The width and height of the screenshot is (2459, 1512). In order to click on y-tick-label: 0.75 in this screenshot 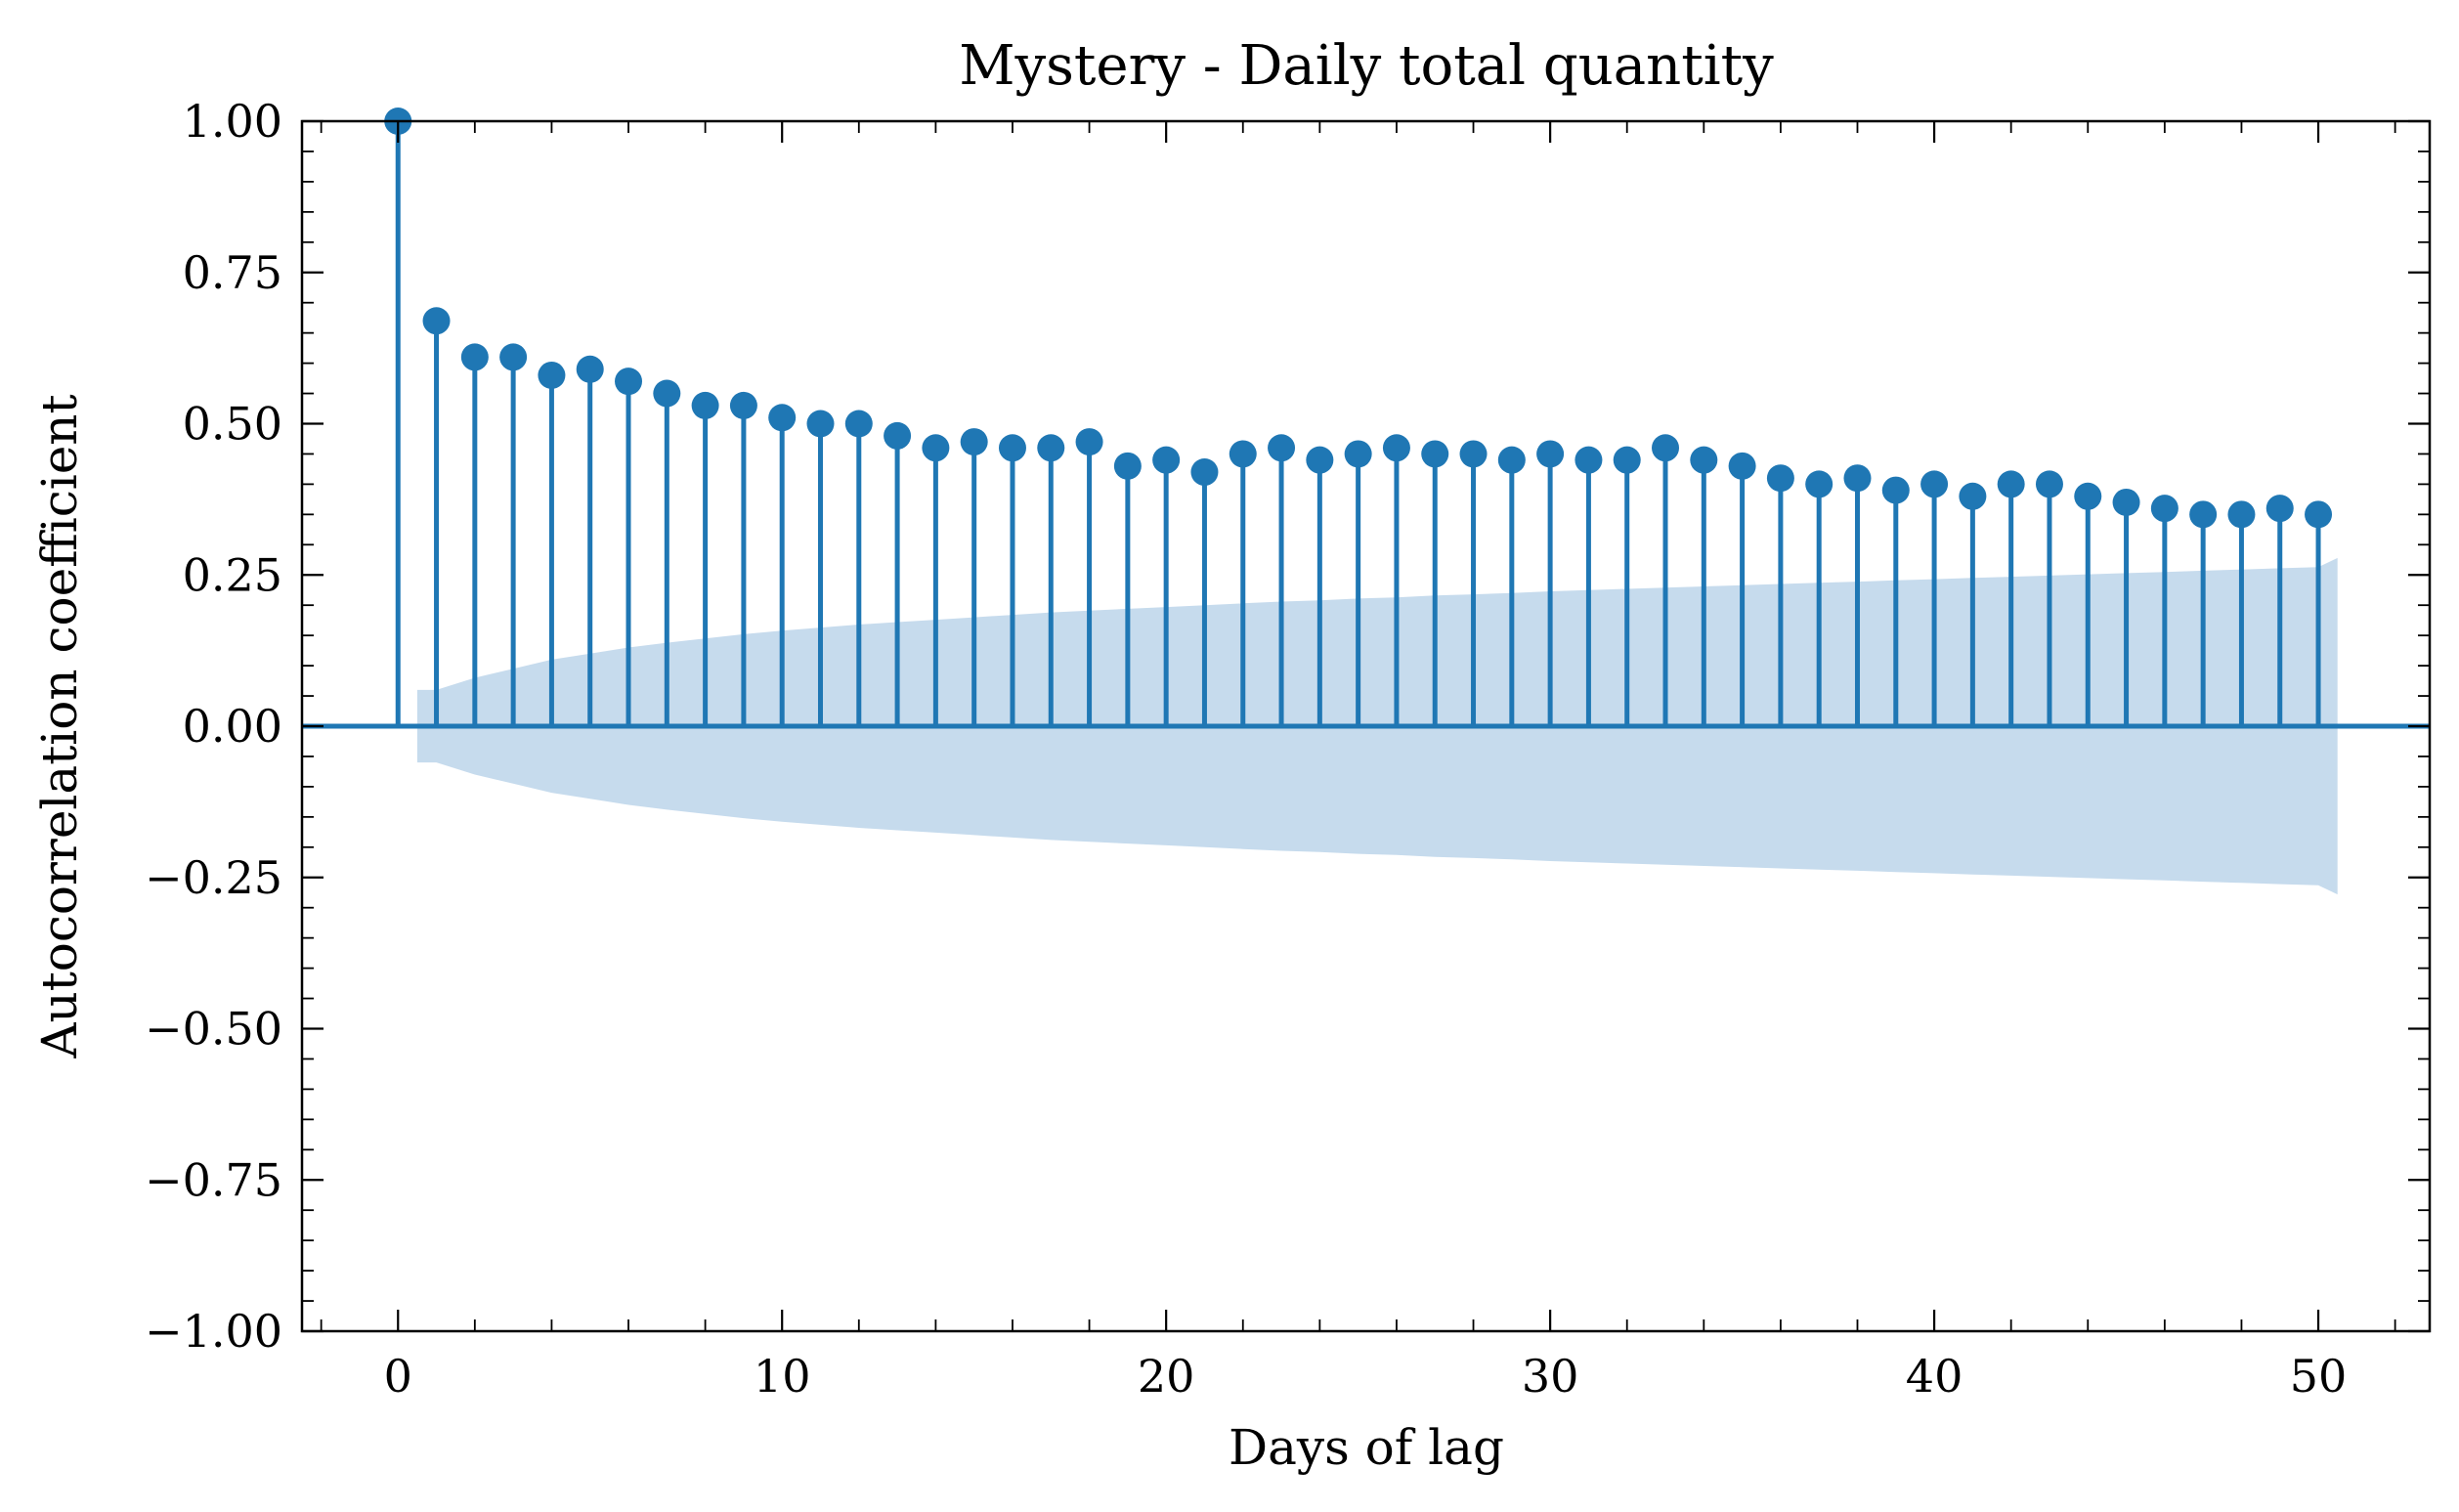, I will do `click(232, 272)`.